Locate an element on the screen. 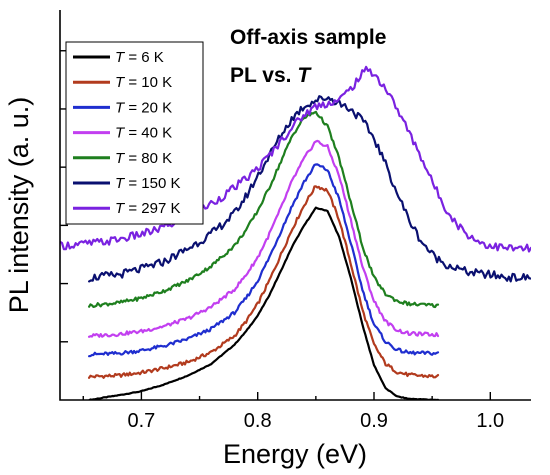 This screenshot has width=550, height=475. y-axis-title: PL intensity (a. u.) is located at coordinates (19, 205).